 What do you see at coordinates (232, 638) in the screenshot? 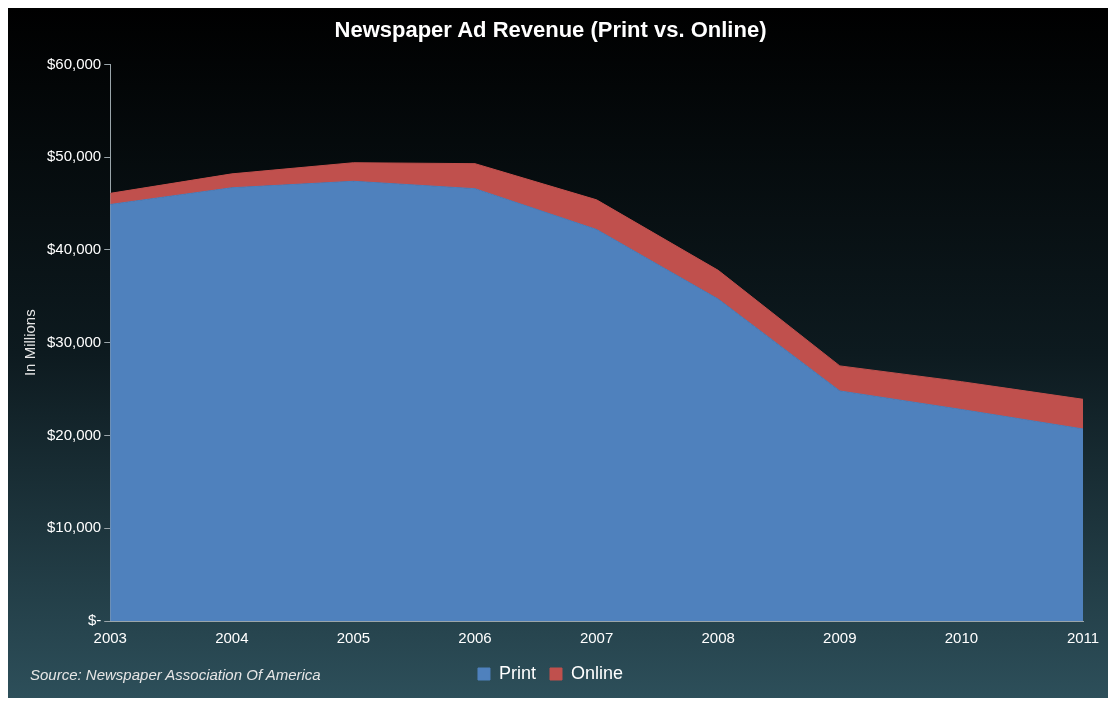
I see `x-tick-label: 2004` at bounding box center [232, 638].